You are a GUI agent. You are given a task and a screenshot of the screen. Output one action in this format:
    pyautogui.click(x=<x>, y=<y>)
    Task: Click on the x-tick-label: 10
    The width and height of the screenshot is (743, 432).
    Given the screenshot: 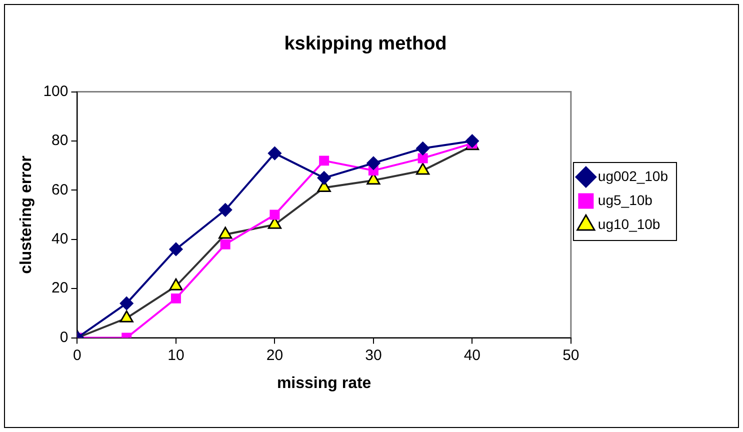 What is the action you would take?
    pyautogui.click(x=176, y=355)
    